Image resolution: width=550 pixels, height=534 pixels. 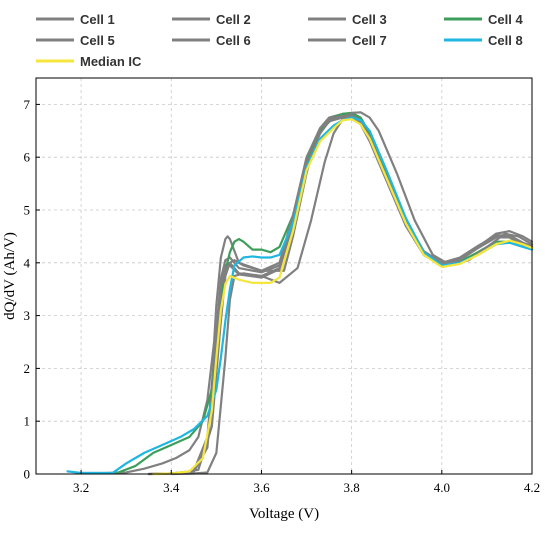 I want to click on legend-item-median-ic: Median IC, so click(x=89, y=61).